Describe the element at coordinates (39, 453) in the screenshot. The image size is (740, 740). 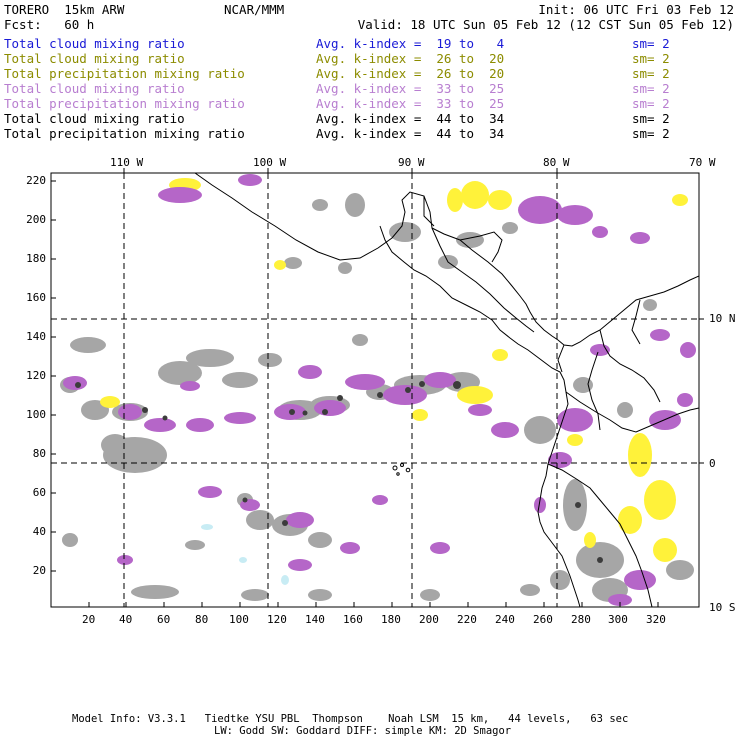
I see `grid-y-label: 80` at that location.